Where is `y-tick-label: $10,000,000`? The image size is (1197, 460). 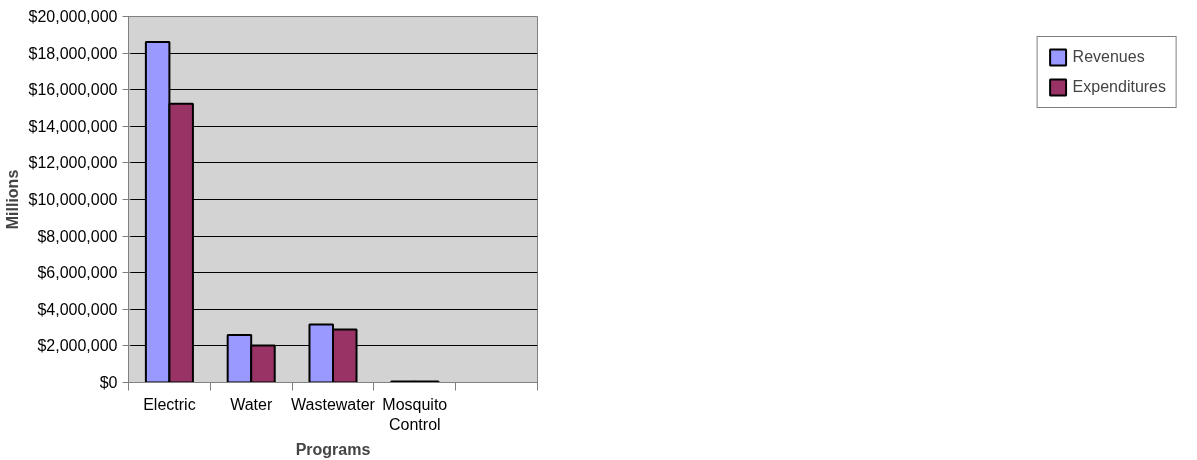 y-tick-label: $10,000,000 is located at coordinates (73, 199).